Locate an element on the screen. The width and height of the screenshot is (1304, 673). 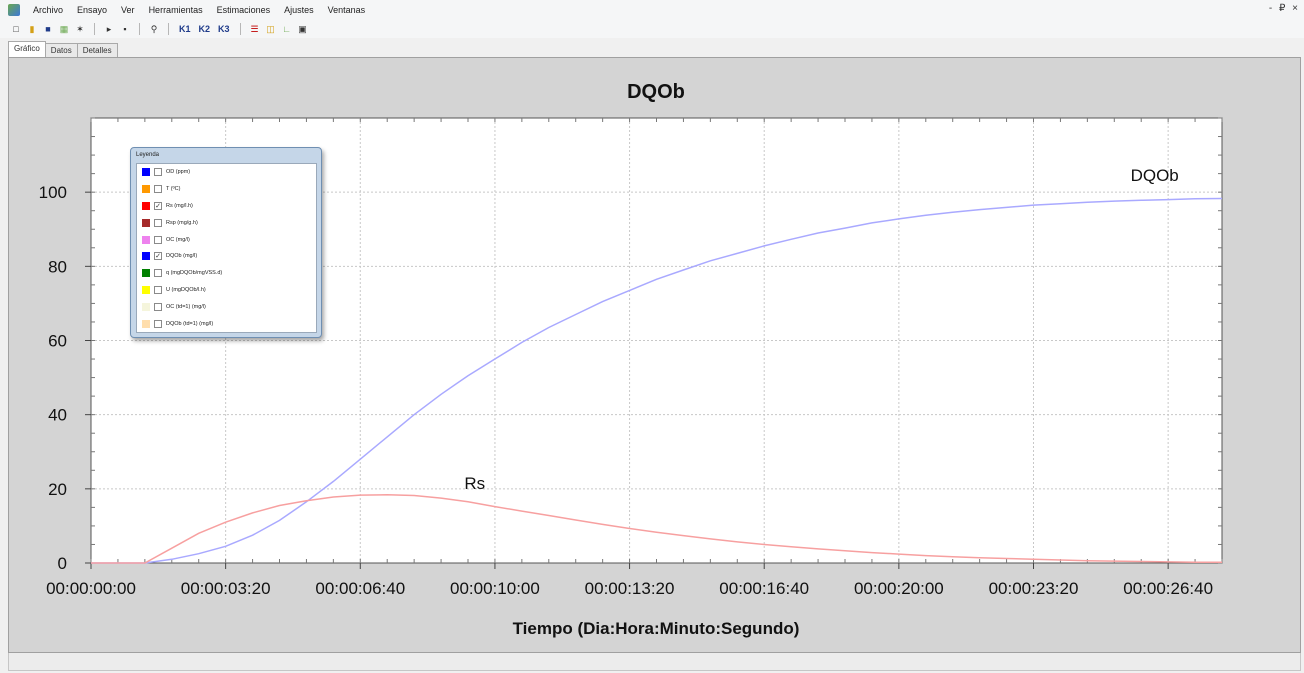
settings-icon: ✶ is located at coordinates (80, 29).